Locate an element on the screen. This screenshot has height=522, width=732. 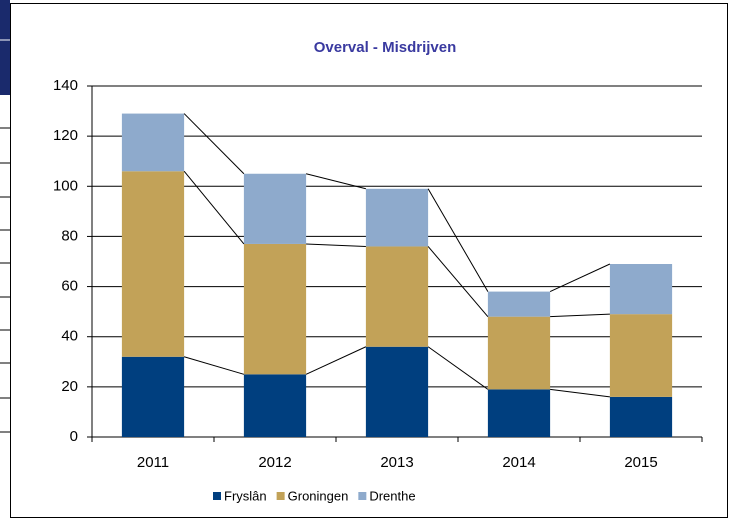
x-tick-label: 2013 is located at coordinates (396, 462).